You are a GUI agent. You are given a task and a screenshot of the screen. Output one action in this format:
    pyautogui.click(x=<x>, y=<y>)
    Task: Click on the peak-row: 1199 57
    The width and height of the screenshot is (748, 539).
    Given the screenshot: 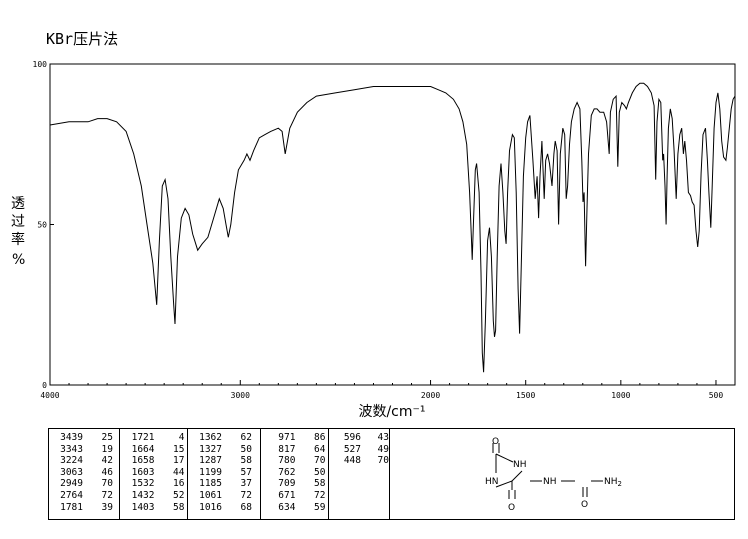 What is the action you would take?
    pyautogui.click(x=226, y=473)
    